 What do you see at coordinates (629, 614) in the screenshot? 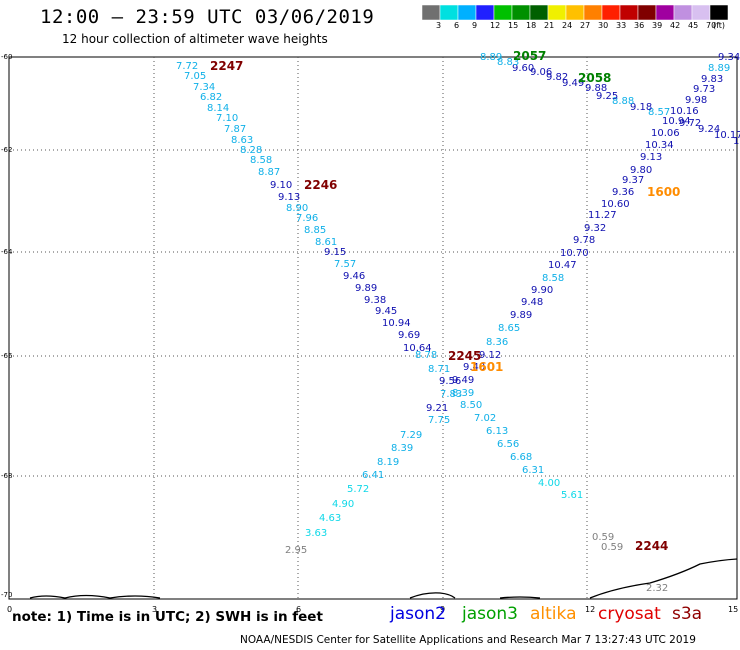
I see `legend-cryosat: cryosat` at bounding box center [629, 614].